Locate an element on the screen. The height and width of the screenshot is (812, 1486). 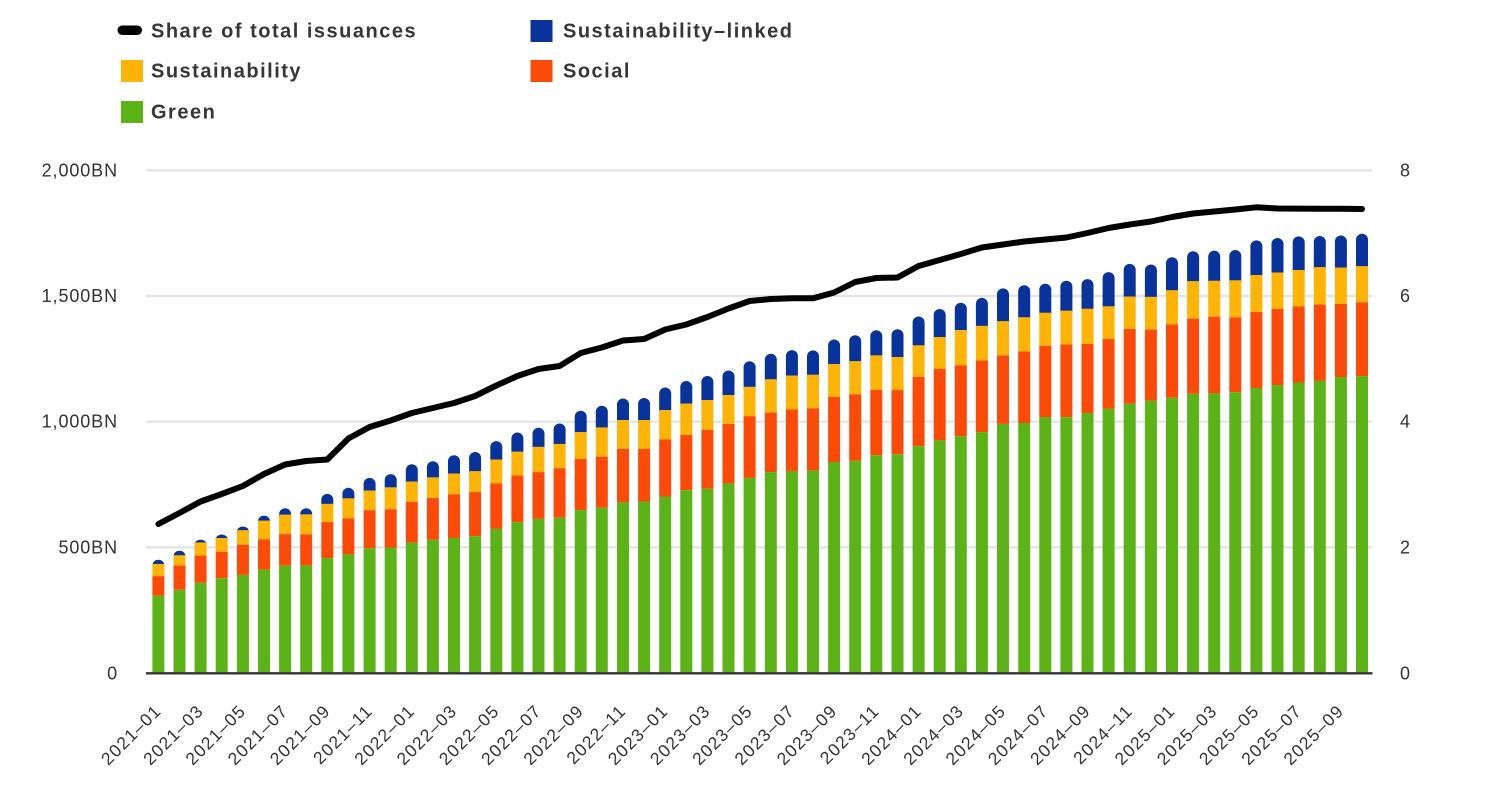
svg-text: 8 is located at coordinates (1405, 170).